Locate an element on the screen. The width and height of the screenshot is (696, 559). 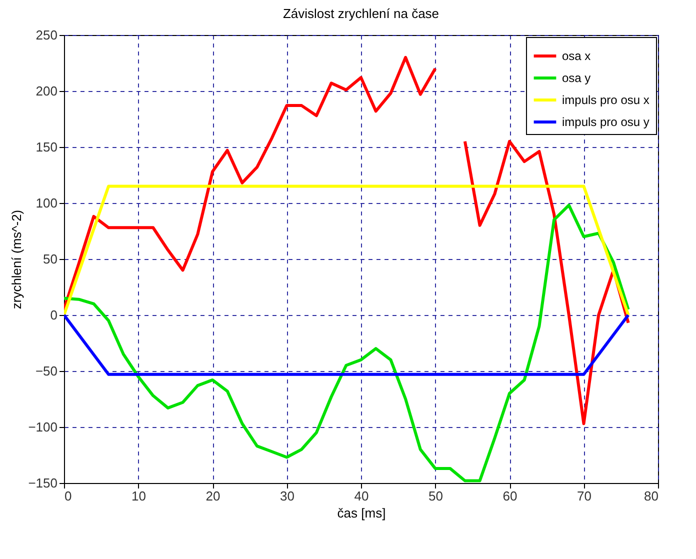
y-tick-label: 200 is located at coordinates (47, 91).